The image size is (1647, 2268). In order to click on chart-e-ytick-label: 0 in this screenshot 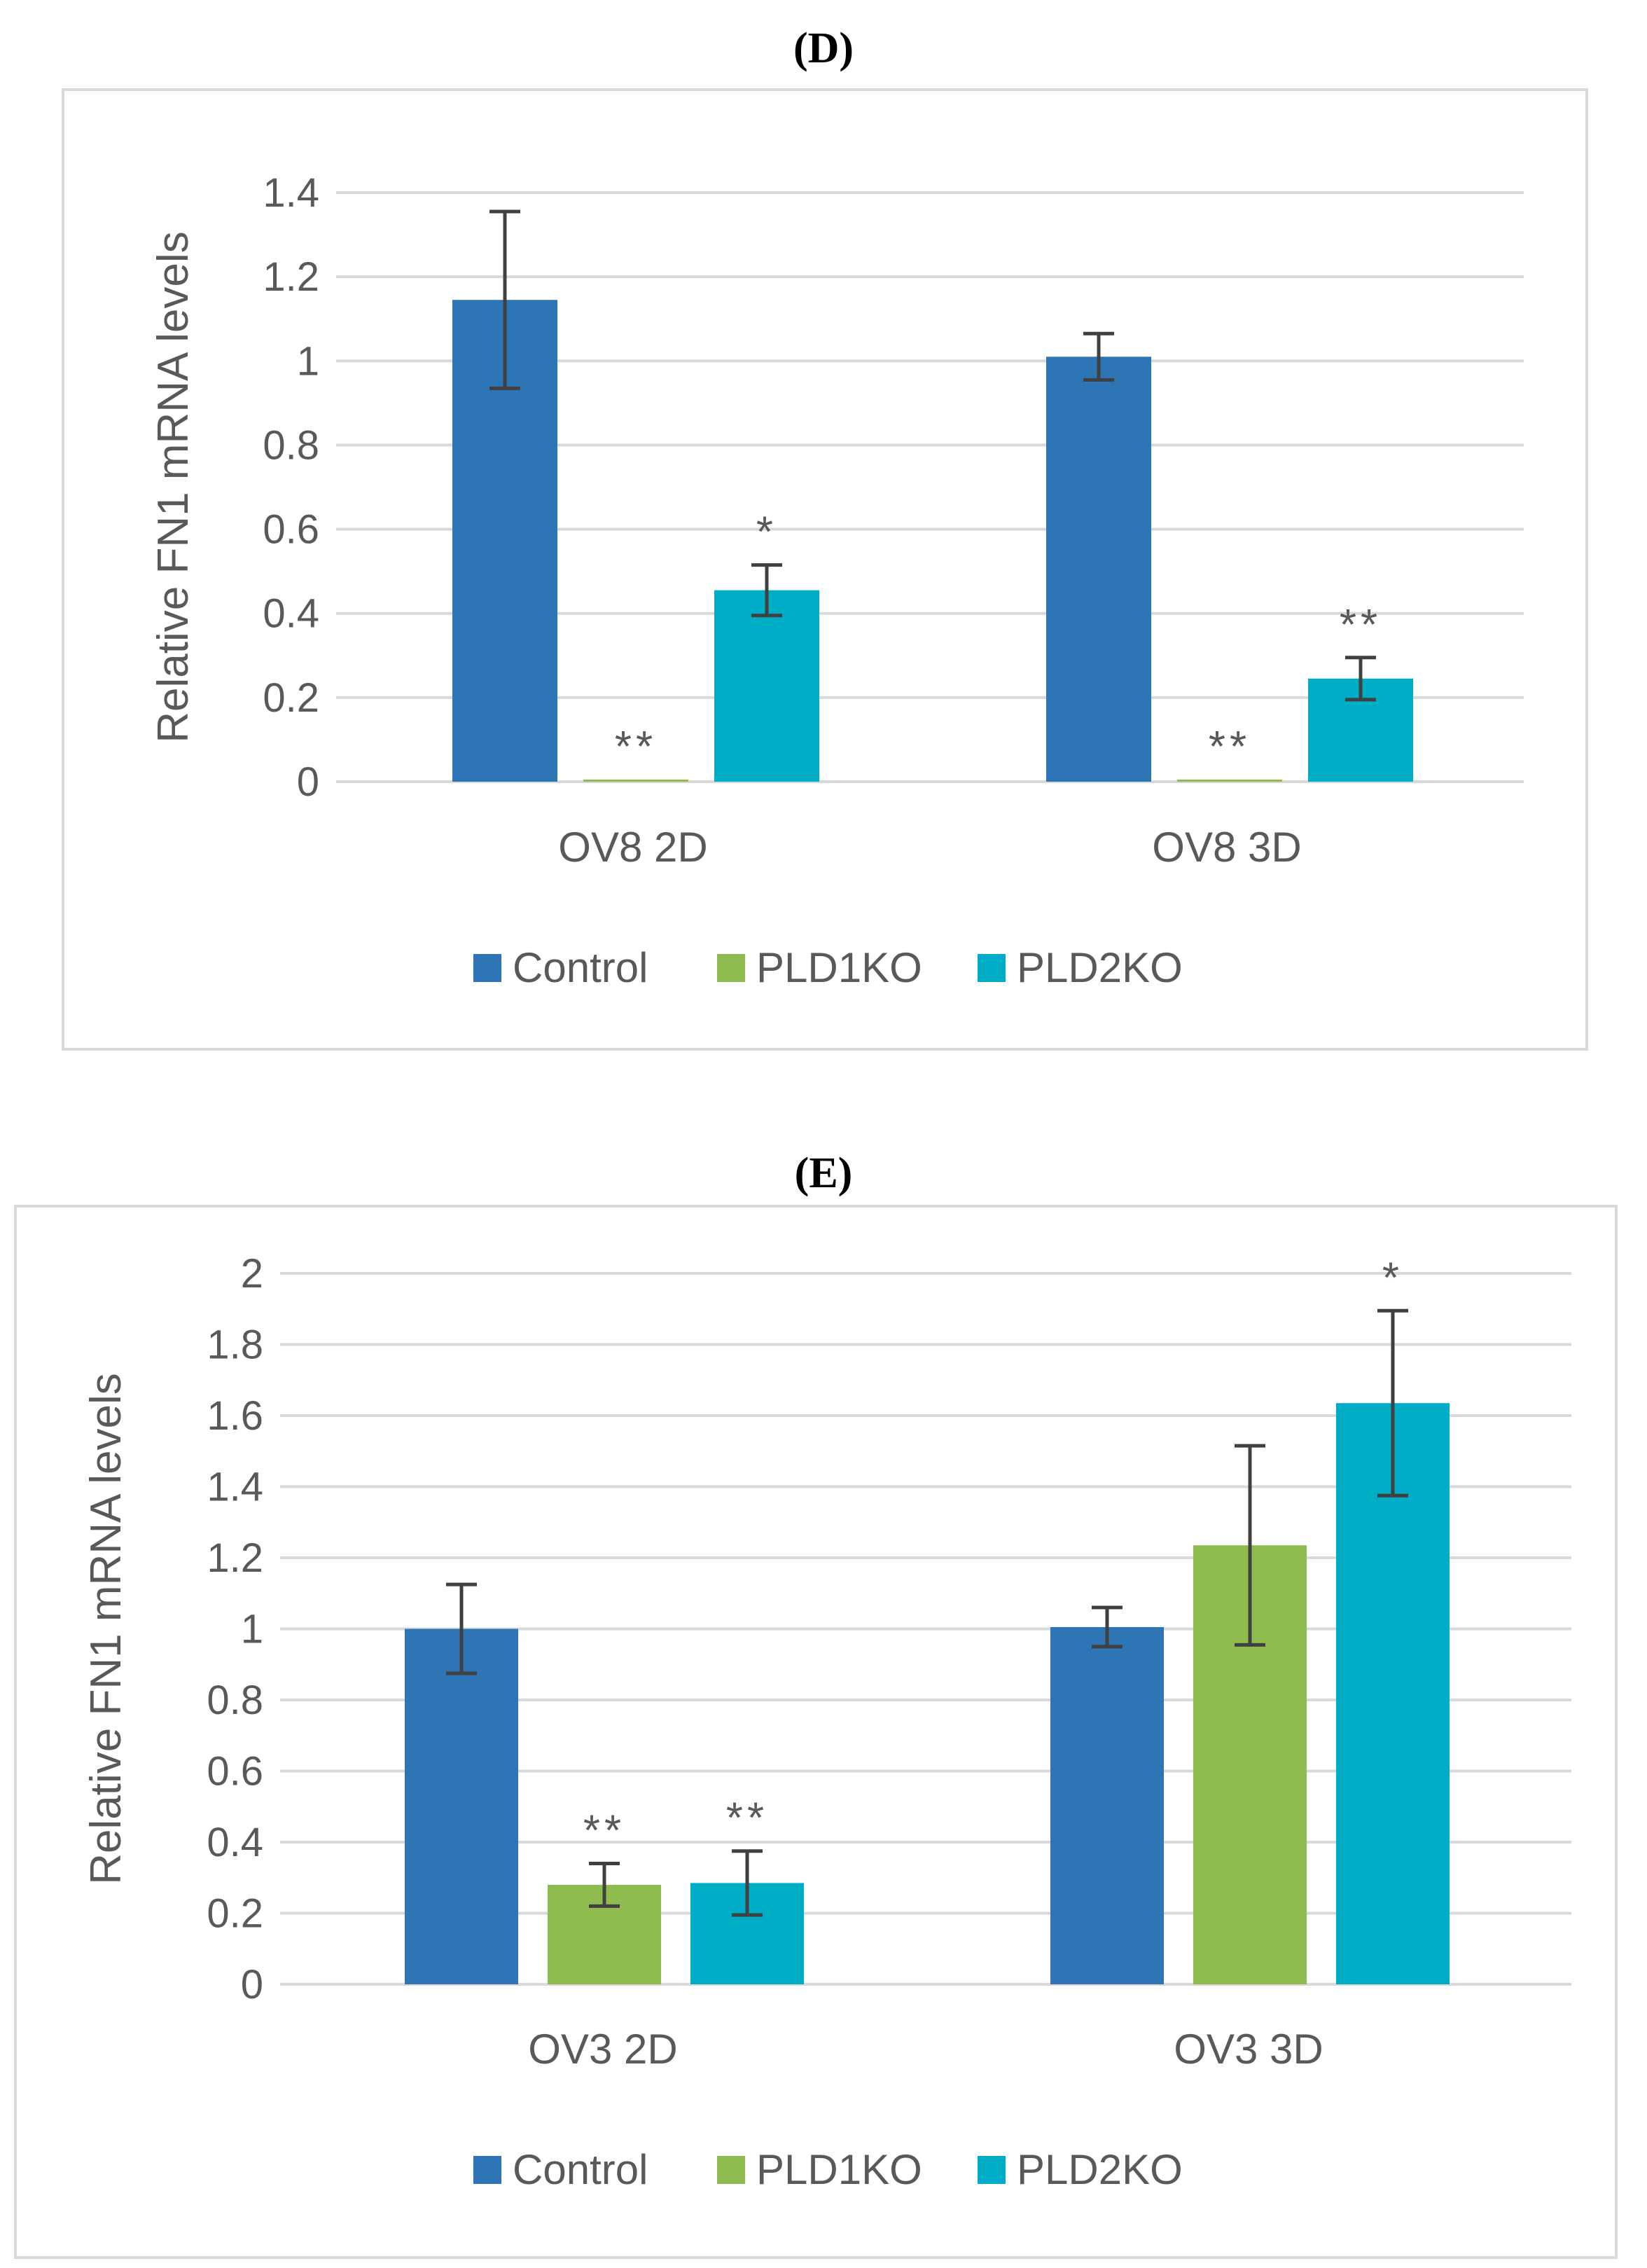, I will do `click(252, 1984)`.